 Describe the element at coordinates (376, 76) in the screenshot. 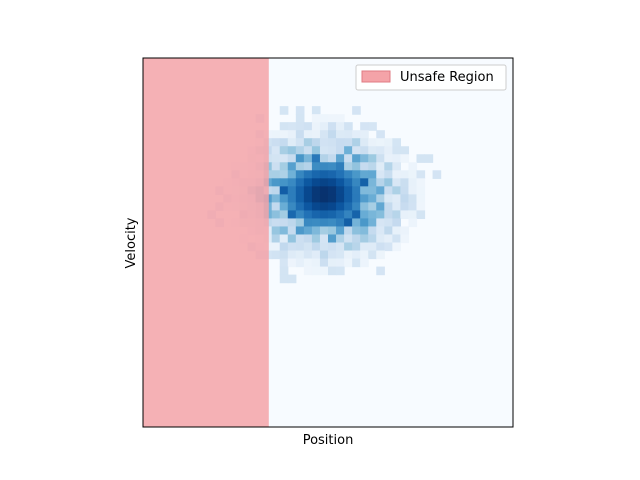

I see `legend-swatch-unsafe-region` at that location.